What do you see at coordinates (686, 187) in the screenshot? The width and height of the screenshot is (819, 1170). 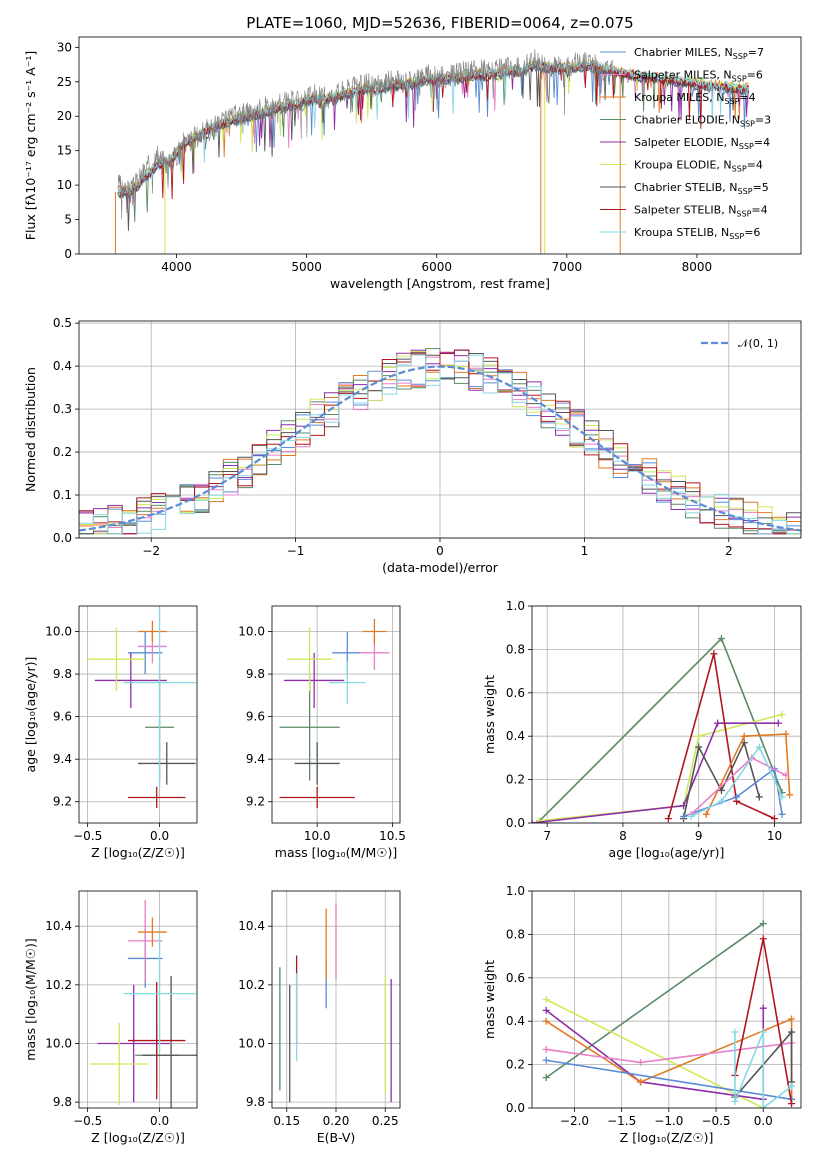 I see `legend-label-text: Chabrier STELIB, N` at bounding box center [686, 187].